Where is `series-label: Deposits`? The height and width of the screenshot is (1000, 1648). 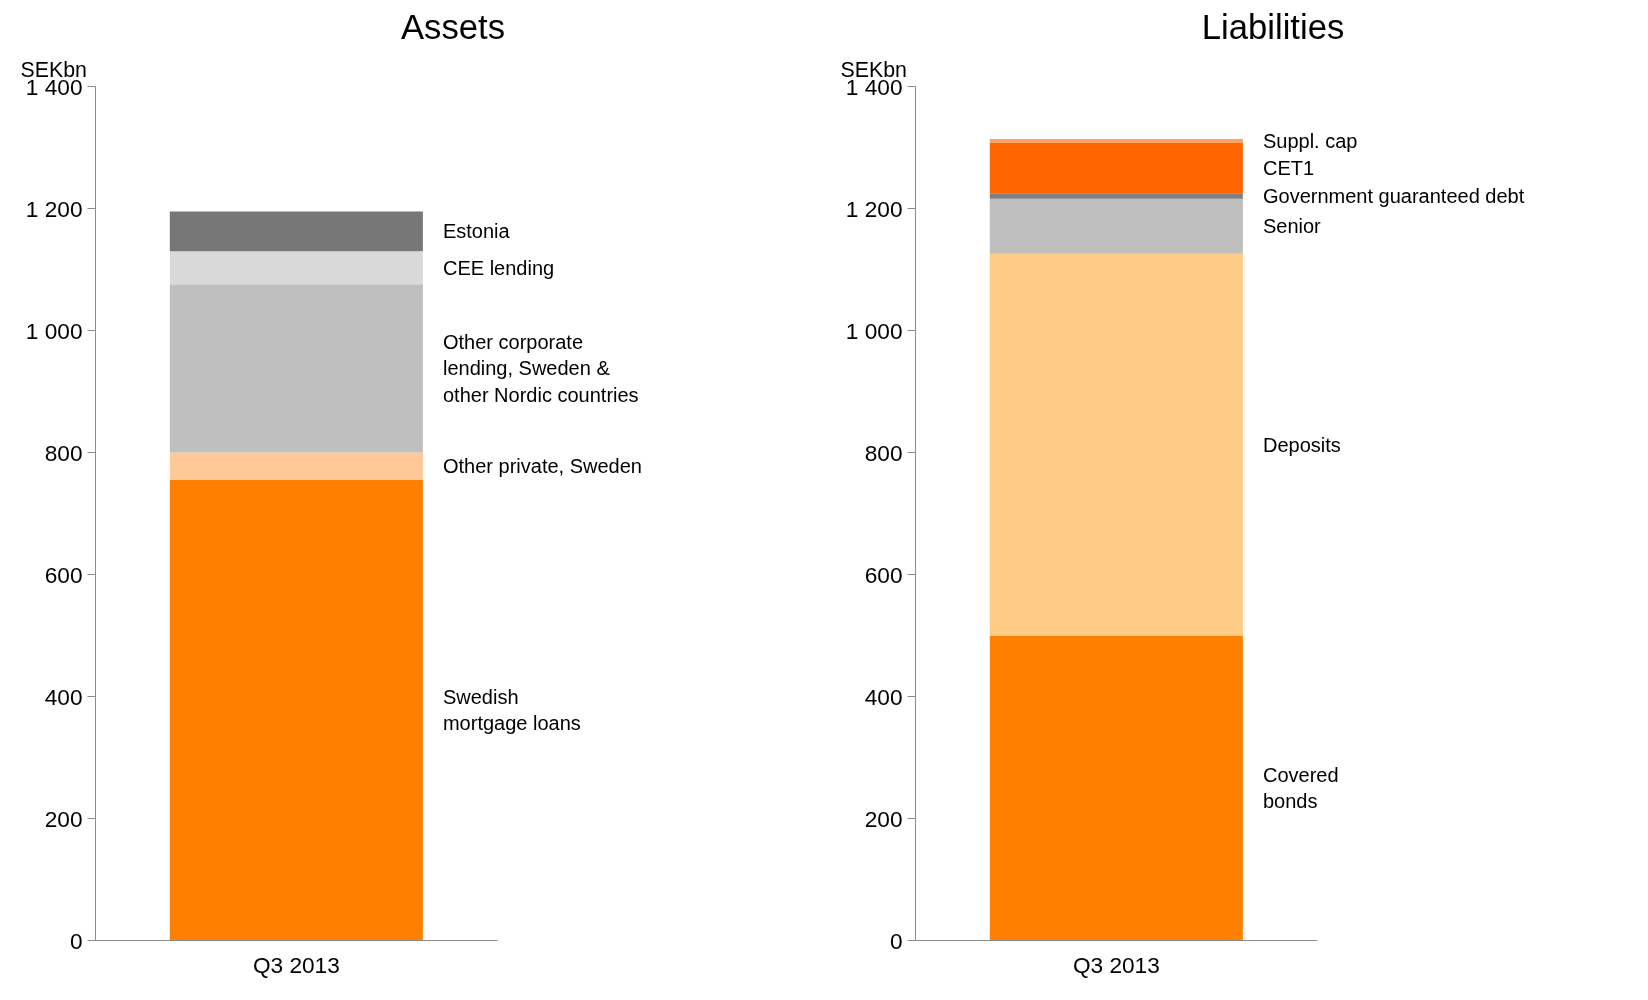
series-label: Deposits is located at coordinates (1301, 444).